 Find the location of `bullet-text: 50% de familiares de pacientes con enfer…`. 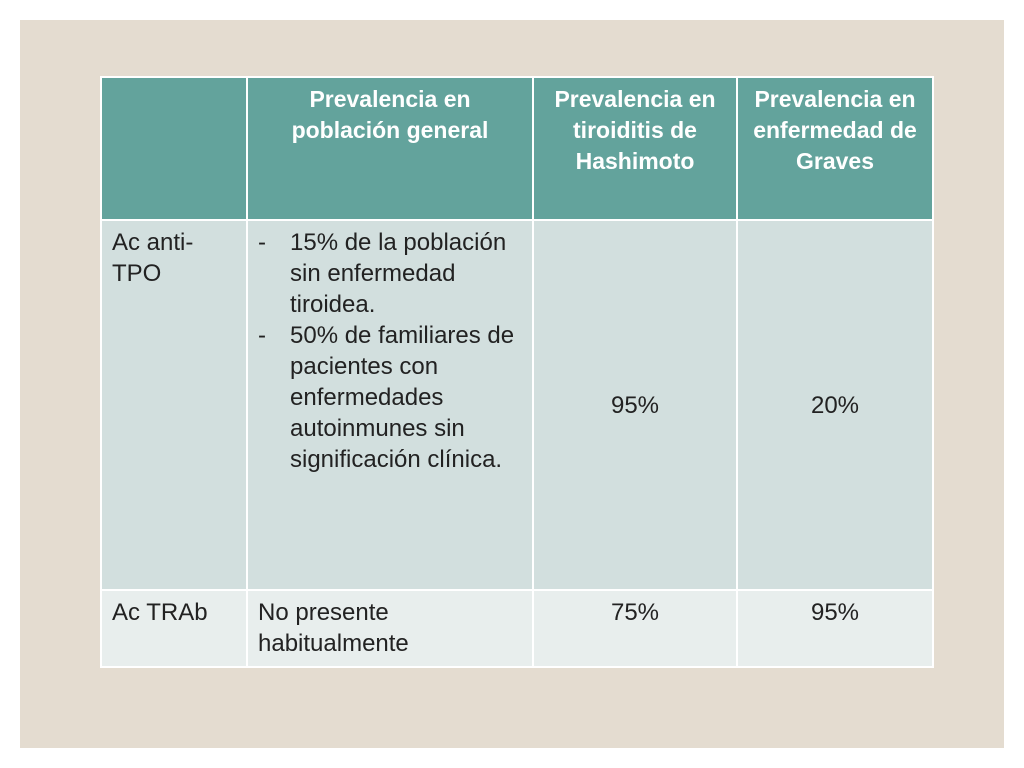

bullet-text: 50% de familiares de pacientes con enfer… is located at coordinates (402, 397).